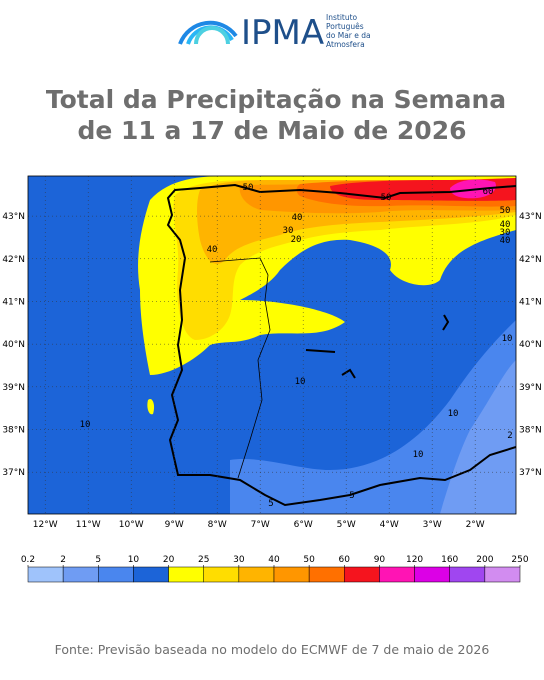  Describe the element at coordinates (203, 560) in the screenshot. I see `colorbar-label: 25` at that location.